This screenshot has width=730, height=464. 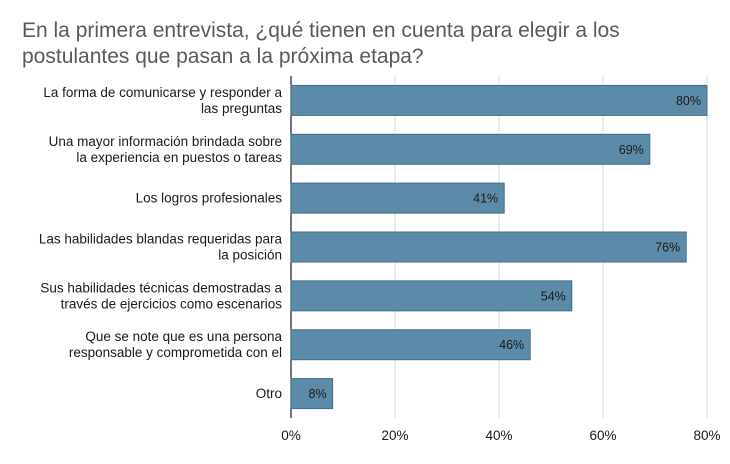 What do you see at coordinates (511, 345) in the screenshot?
I see `data-label: 46%` at bounding box center [511, 345].